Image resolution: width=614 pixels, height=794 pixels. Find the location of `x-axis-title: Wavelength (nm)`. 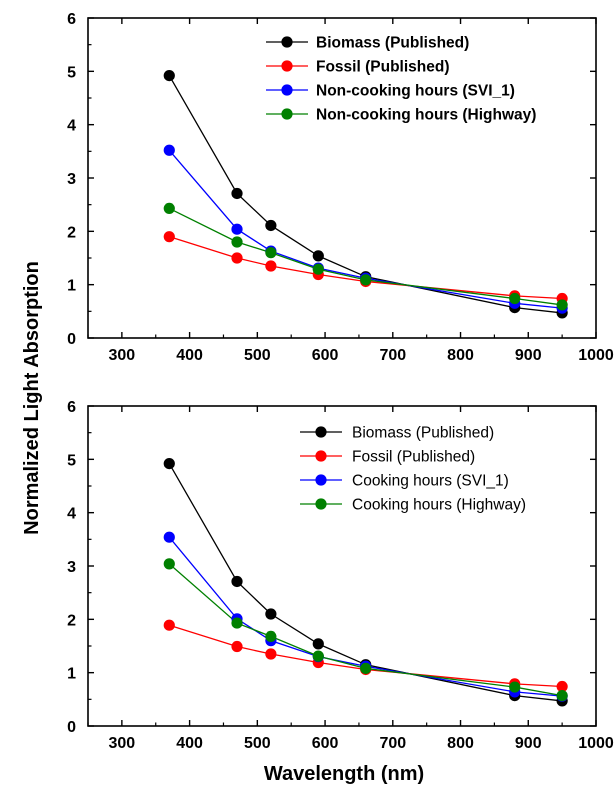

x-axis-title: Wavelength (nm) is located at coordinates (344, 774).